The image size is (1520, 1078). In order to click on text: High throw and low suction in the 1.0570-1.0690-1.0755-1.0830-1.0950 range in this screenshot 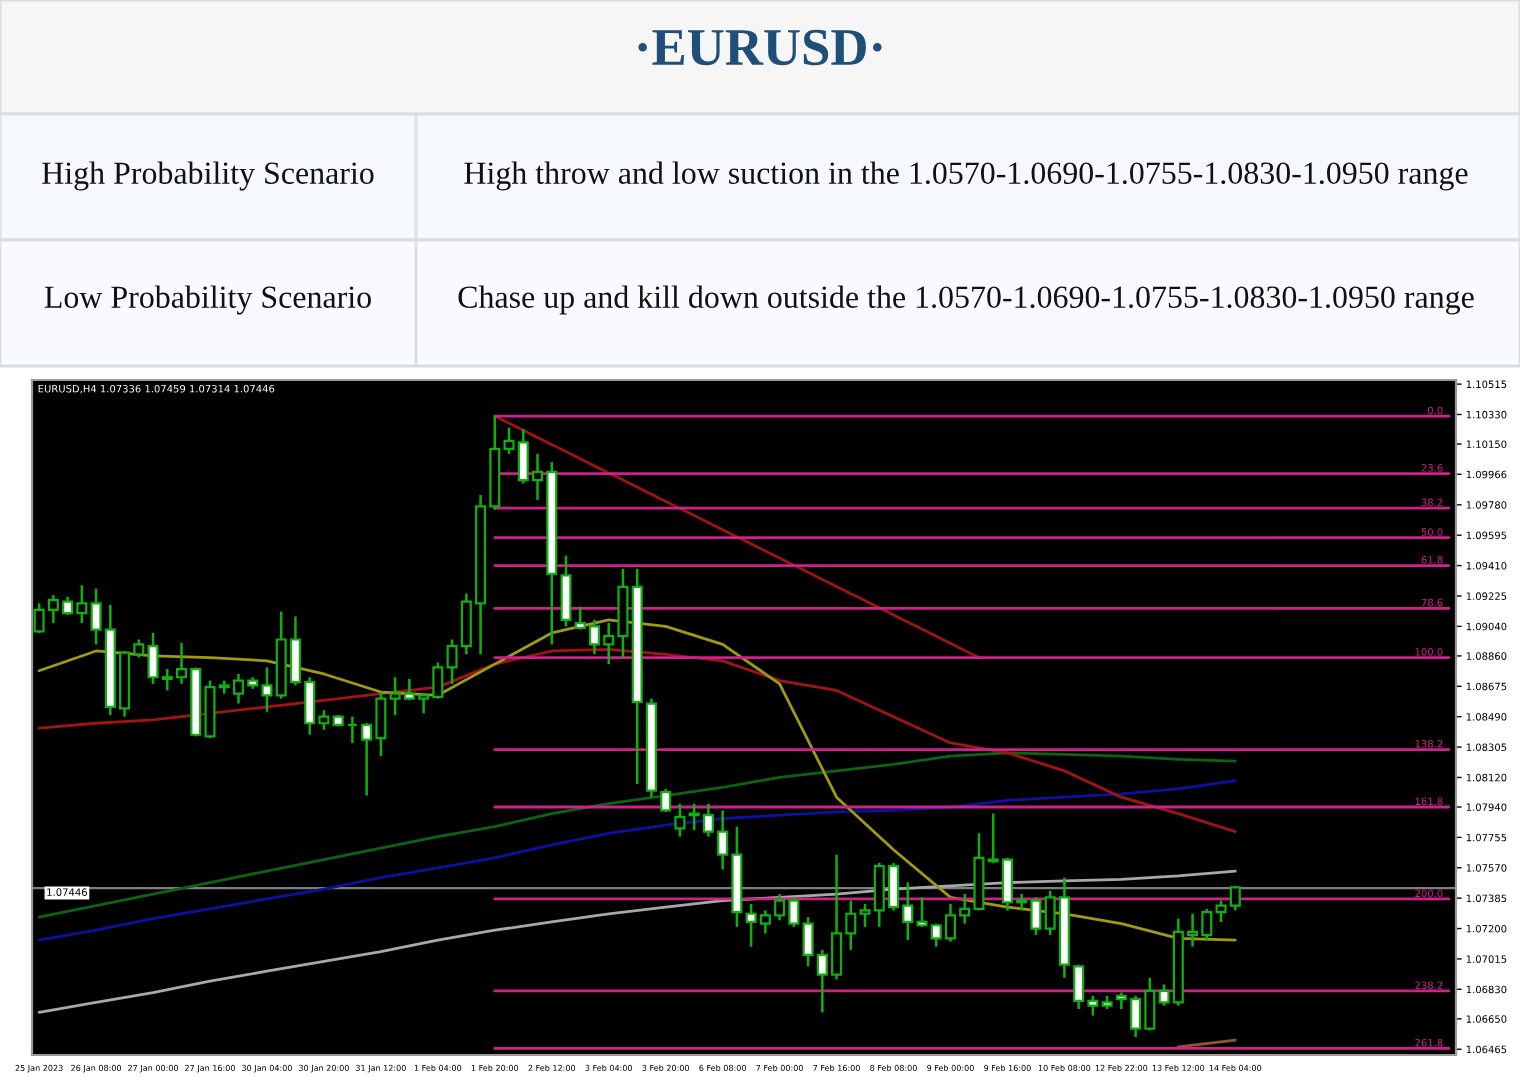, I will do `click(966, 176)`.